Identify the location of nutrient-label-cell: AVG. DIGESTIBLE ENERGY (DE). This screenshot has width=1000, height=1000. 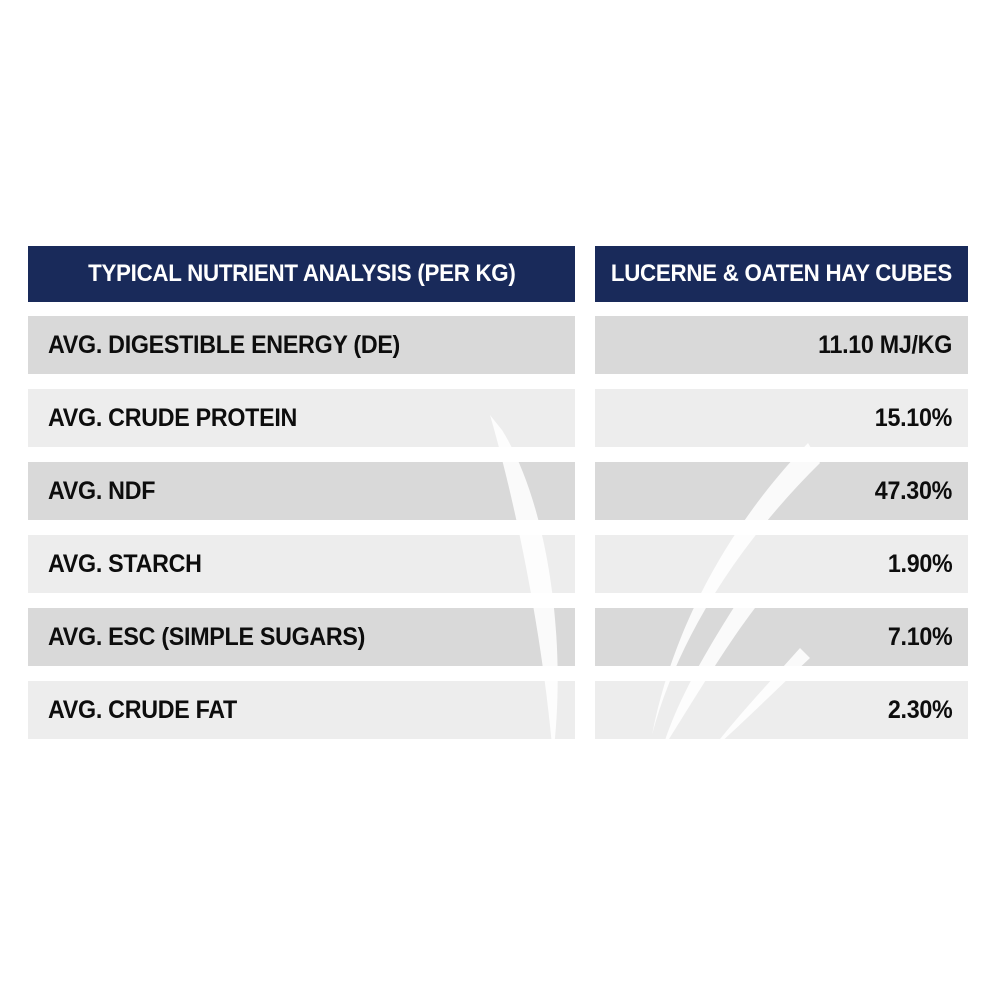
(301, 345).